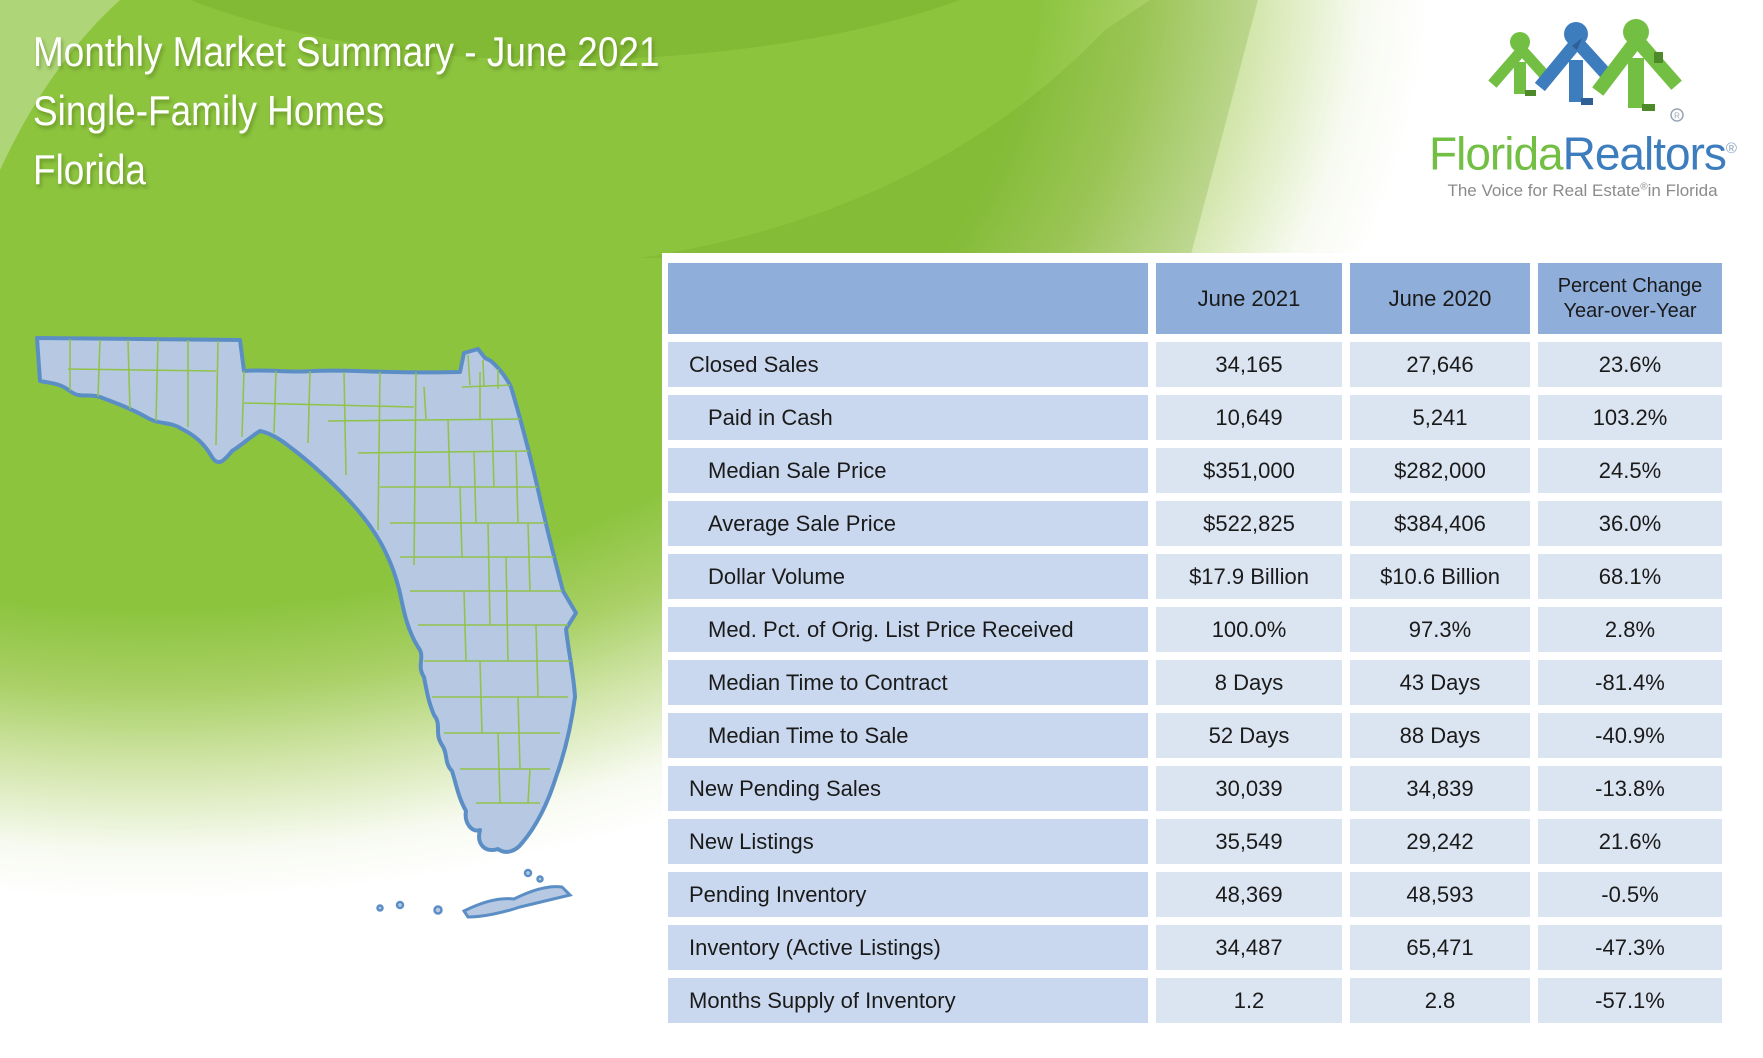  What do you see at coordinates (1586, 70) in the screenshot?
I see `people-houses-icon: R` at bounding box center [1586, 70].